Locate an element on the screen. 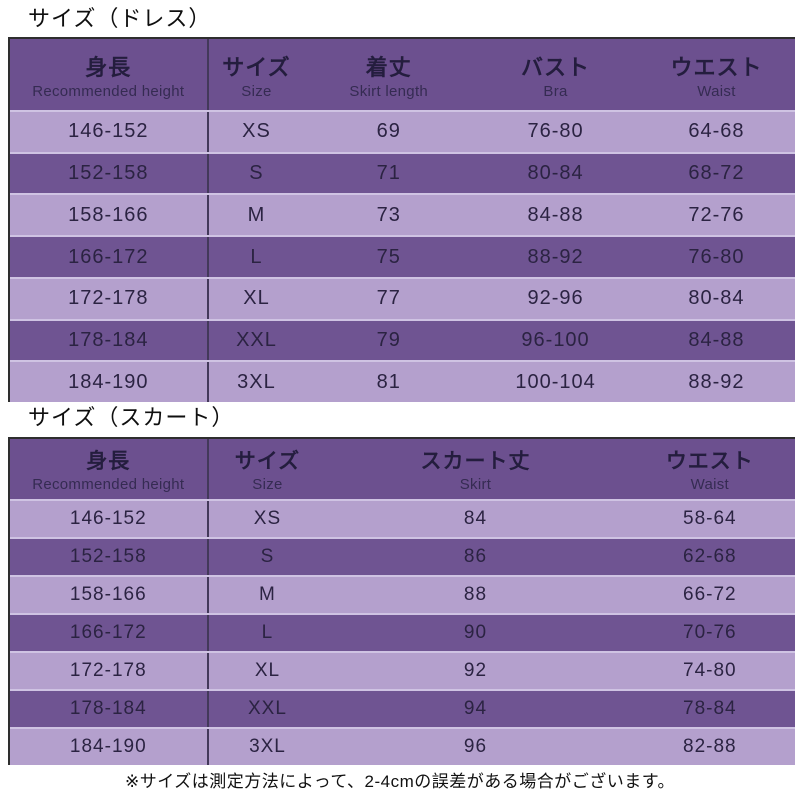 The width and height of the screenshot is (800, 800). cell-waist: 82-88 is located at coordinates (710, 746).